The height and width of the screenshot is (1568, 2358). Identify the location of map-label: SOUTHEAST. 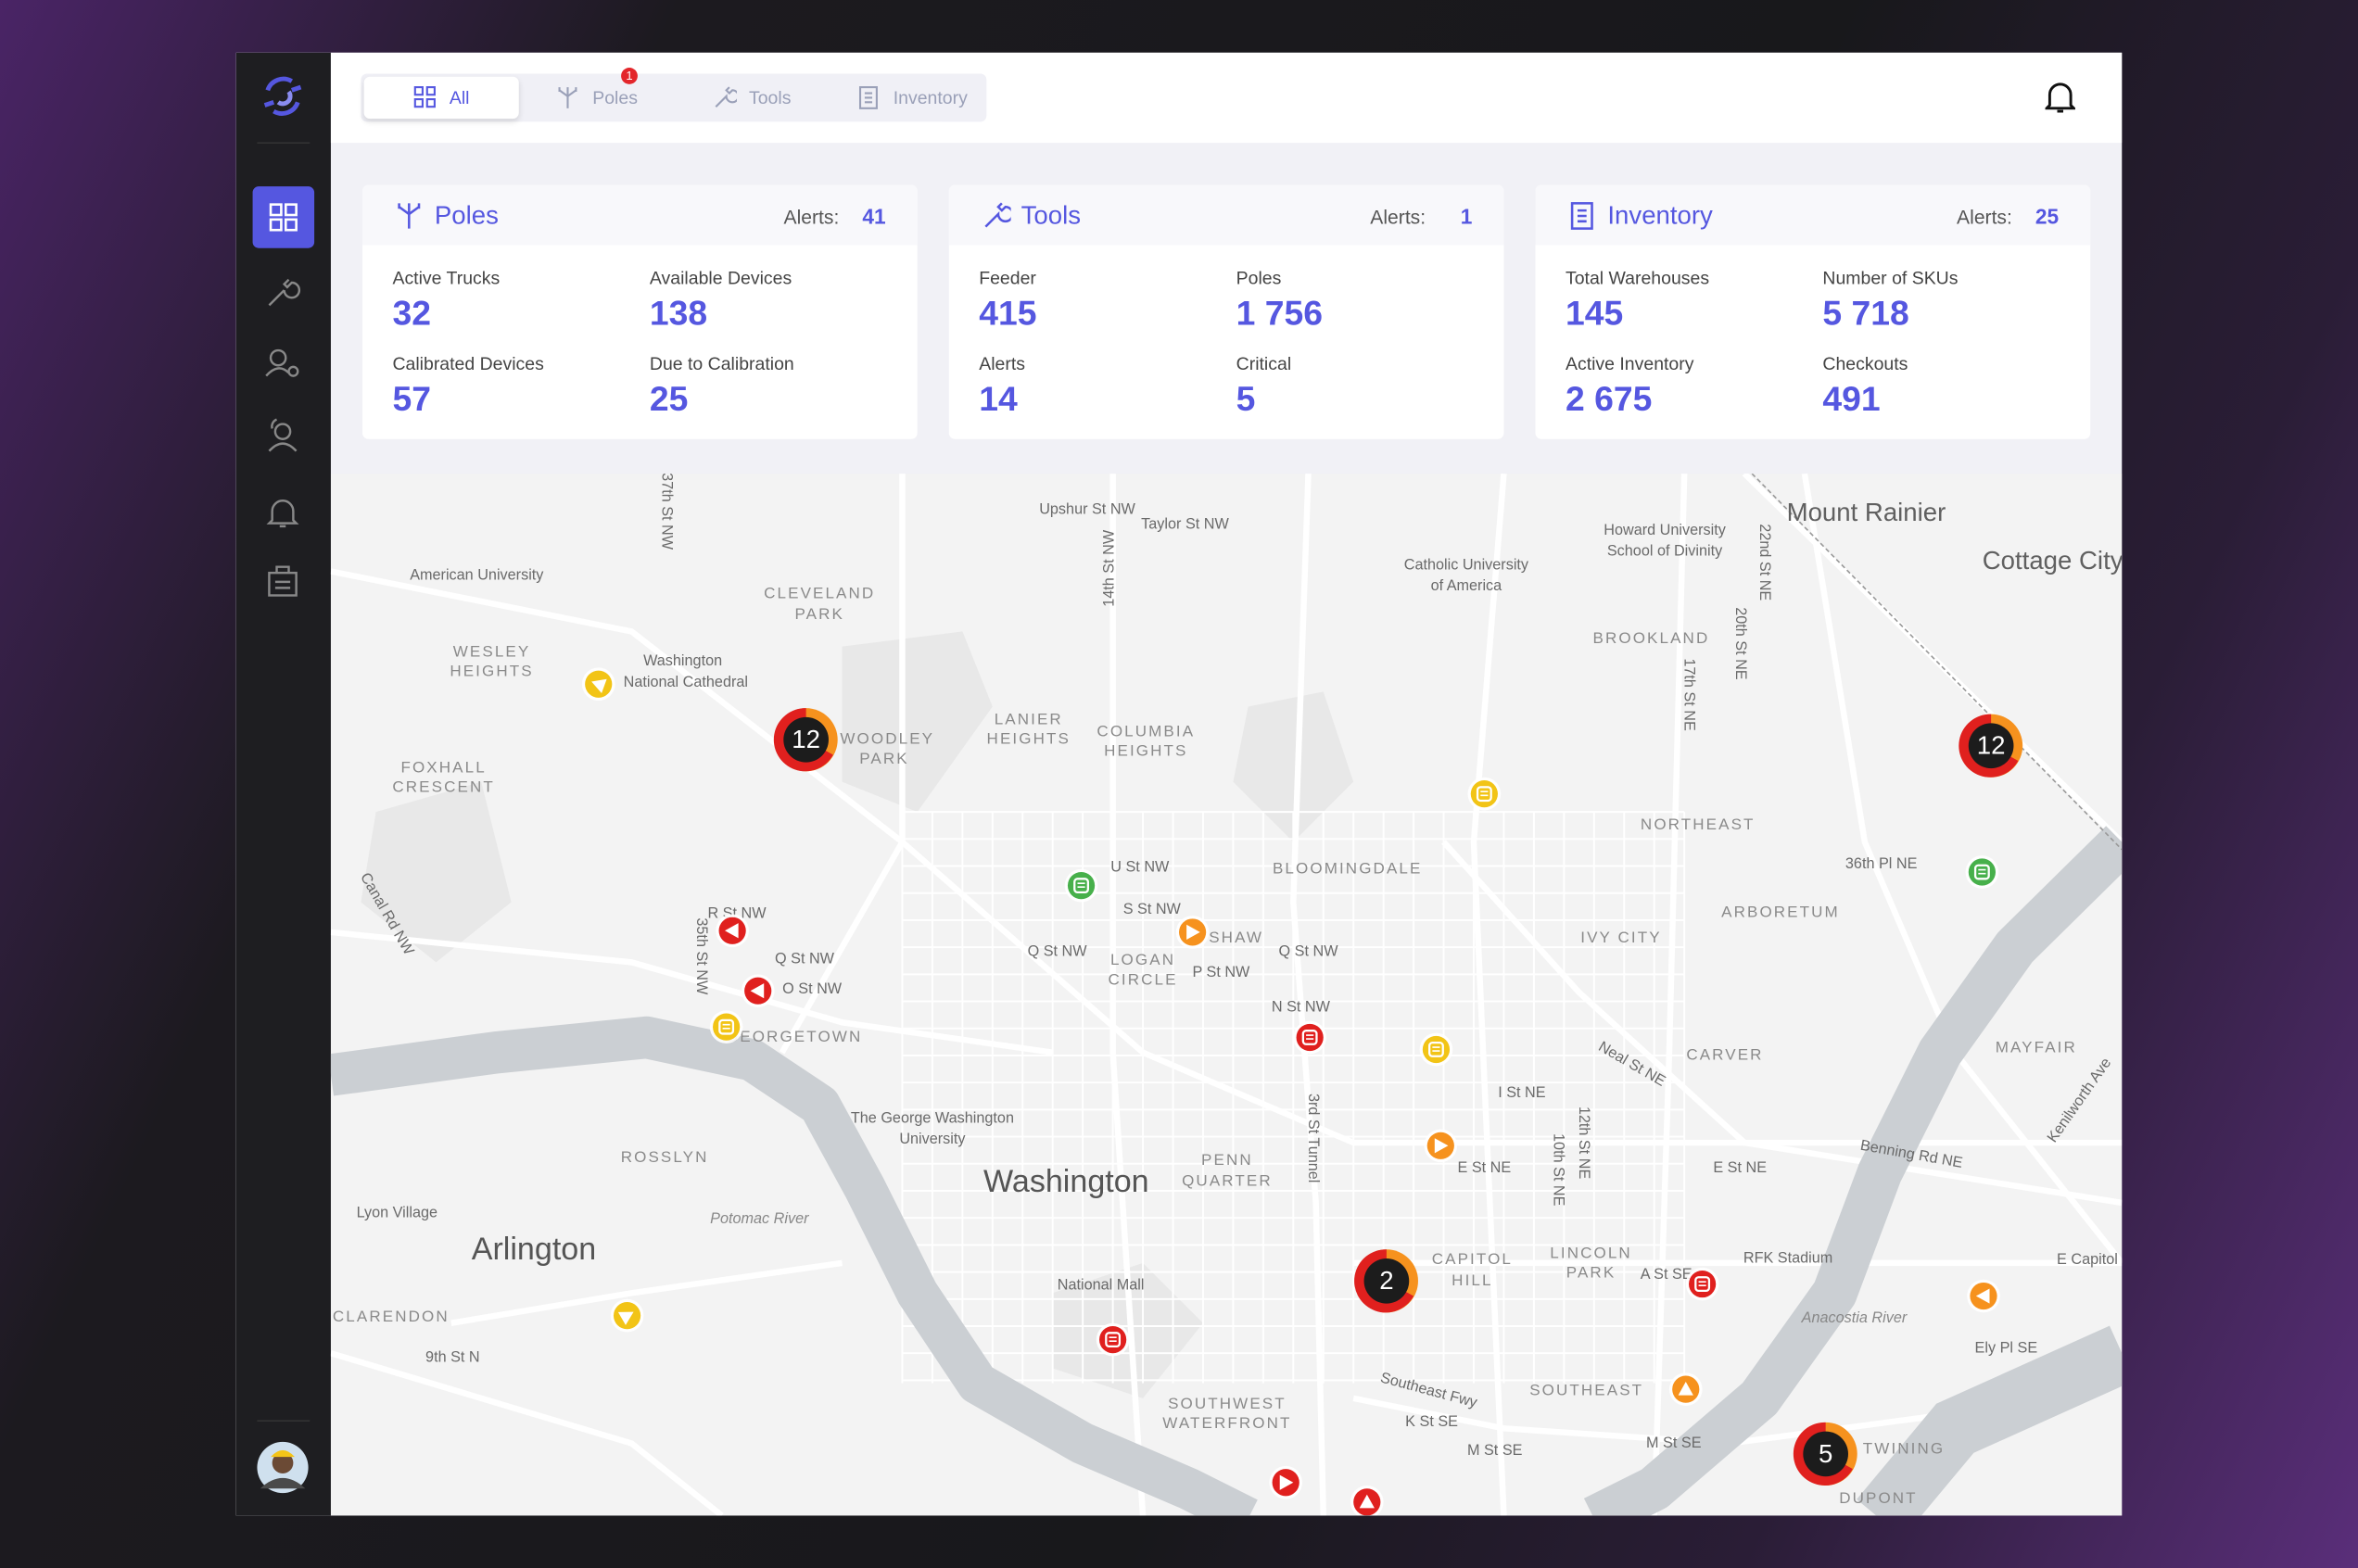
(1586, 1389).